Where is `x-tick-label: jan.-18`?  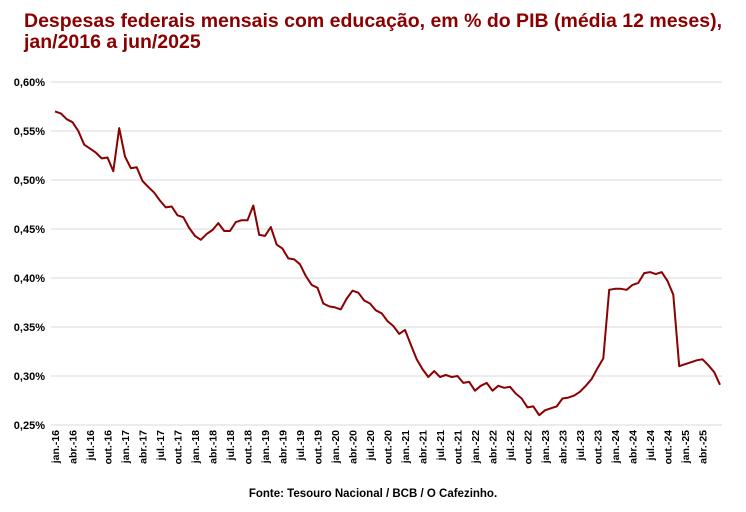
x-tick-label: jan.-18 is located at coordinates (196, 447).